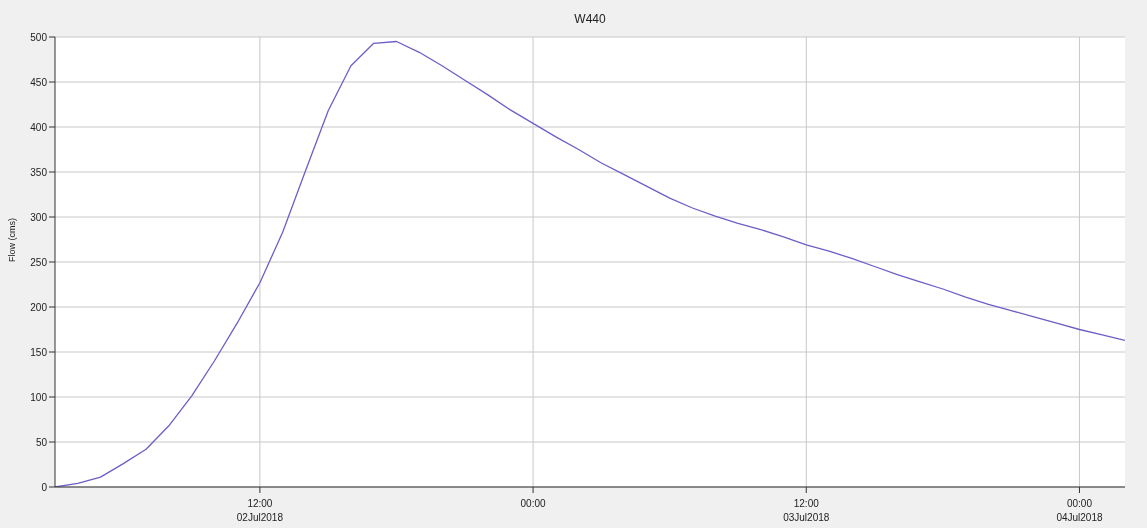 The image size is (1147, 528). What do you see at coordinates (39, 217) in the screenshot?
I see `y-tick-label: 300` at bounding box center [39, 217].